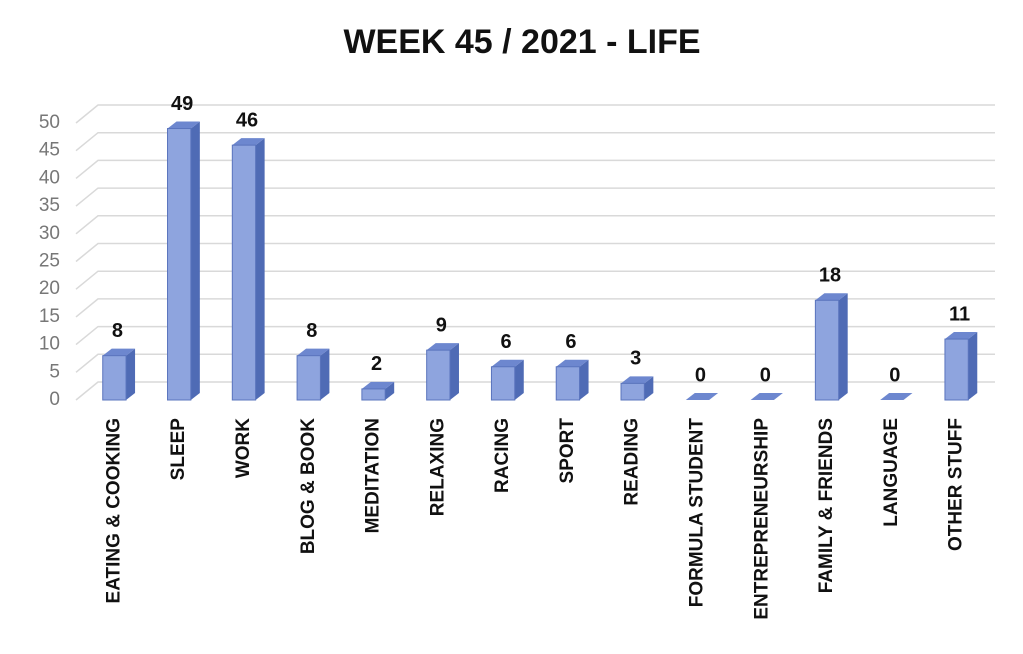  What do you see at coordinates (761, 519) in the screenshot?
I see `x-tick-label: ENTREPRENEURSHIP` at bounding box center [761, 519].